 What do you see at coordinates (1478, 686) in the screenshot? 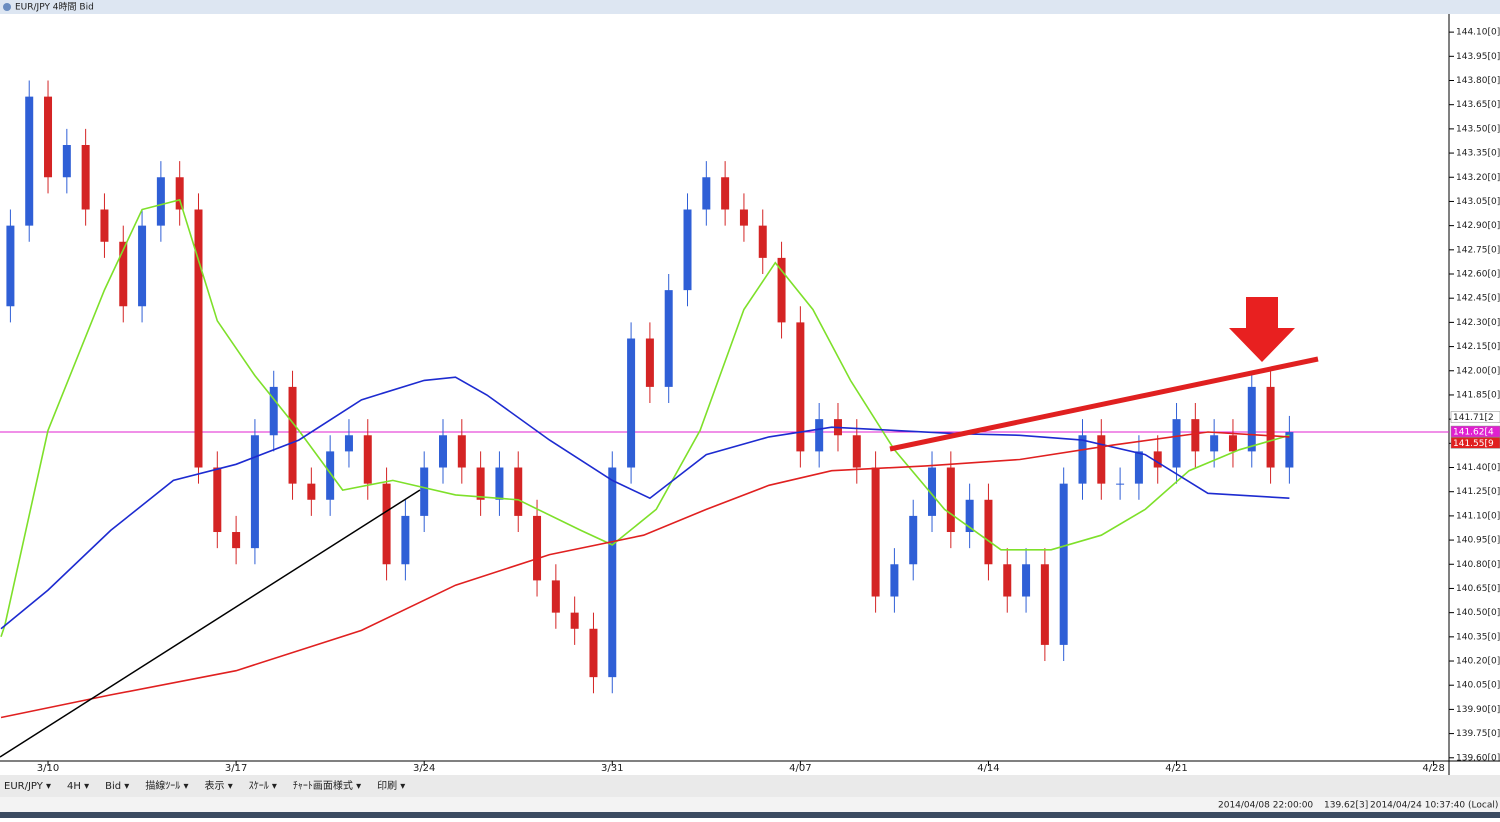
I see `y-tick-label: 140.05[0]` at bounding box center [1478, 686].